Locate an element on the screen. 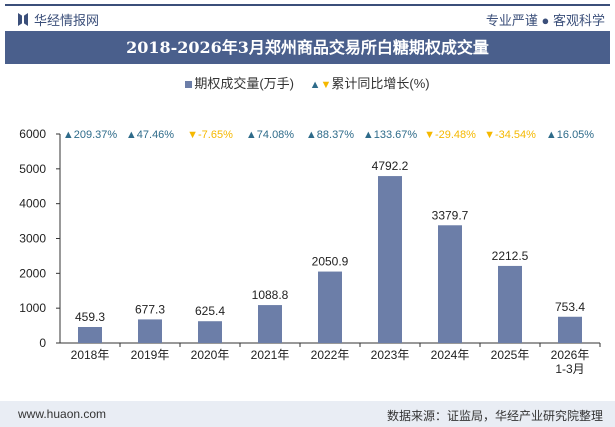 This screenshot has height=427, width=615. growth-label: ▼-34.54% is located at coordinates (510, 135).